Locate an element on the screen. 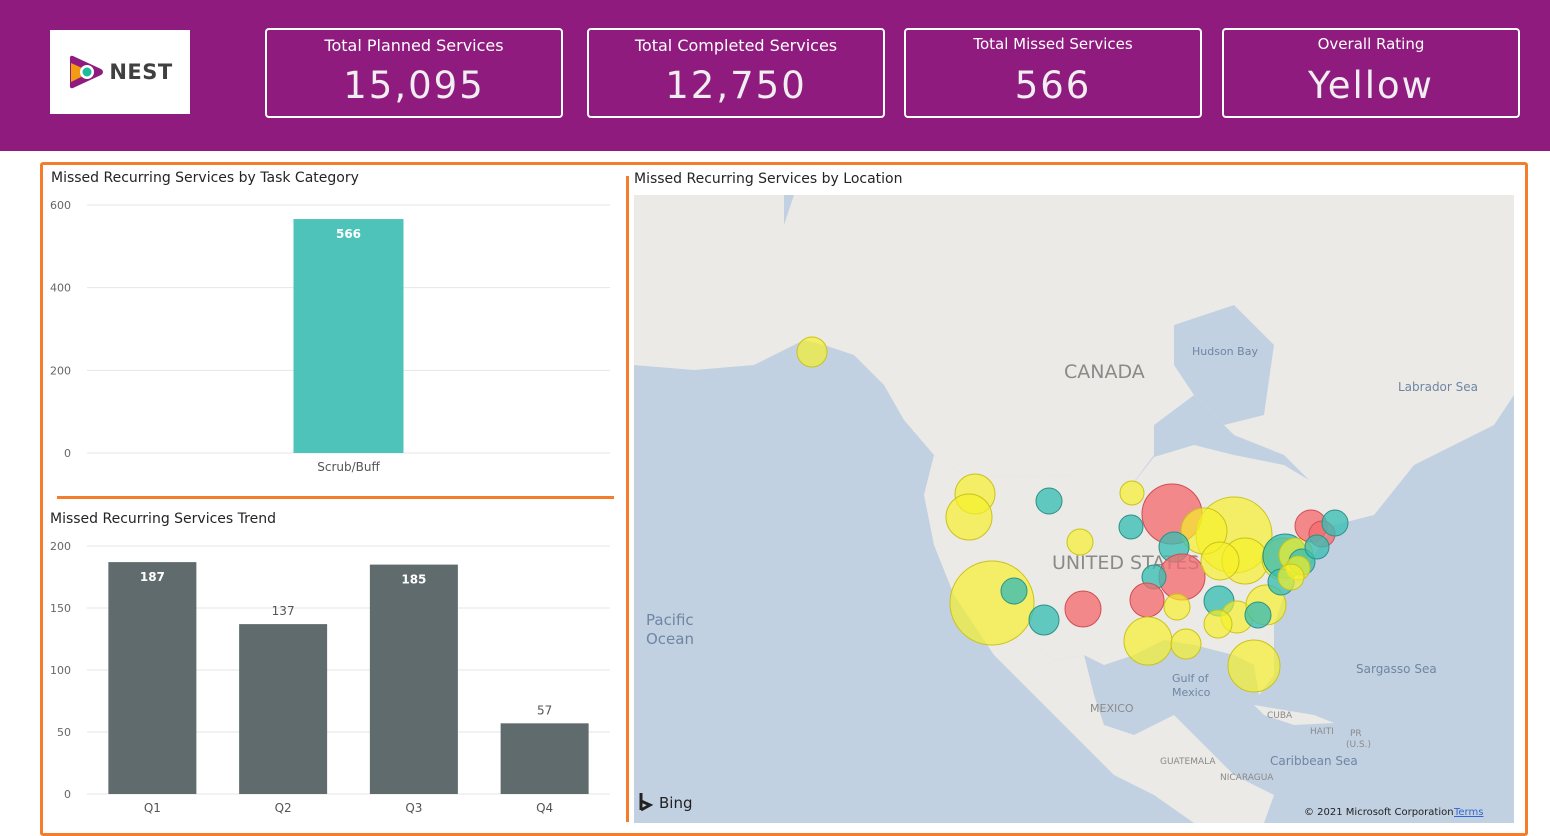 The height and width of the screenshot is (836, 1550). map-label-labrador-sea: Labrador Sea is located at coordinates (1438, 387).